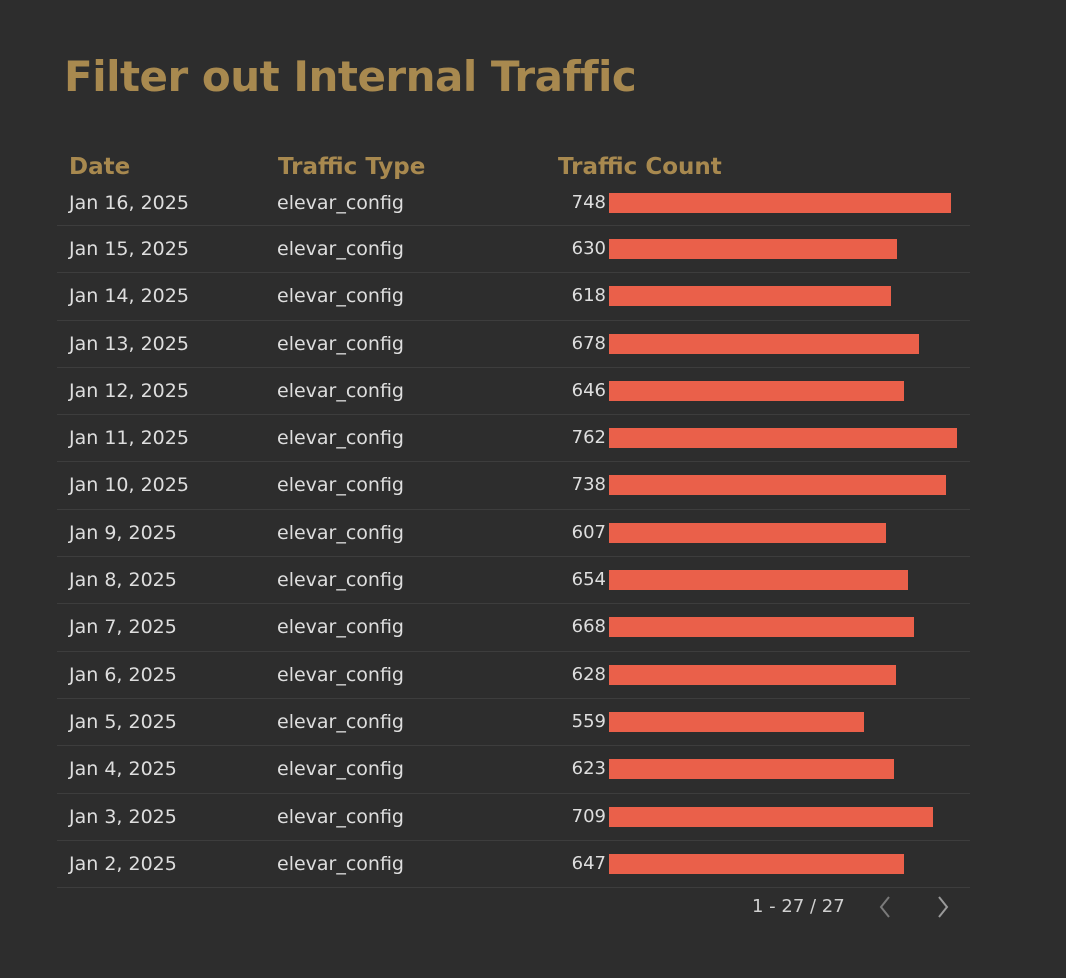 The height and width of the screenshot is (978, 1066). Describe the element at coordinates (588, 674) in the screenshot. I see `cell-traffic-count: 628` at that location.